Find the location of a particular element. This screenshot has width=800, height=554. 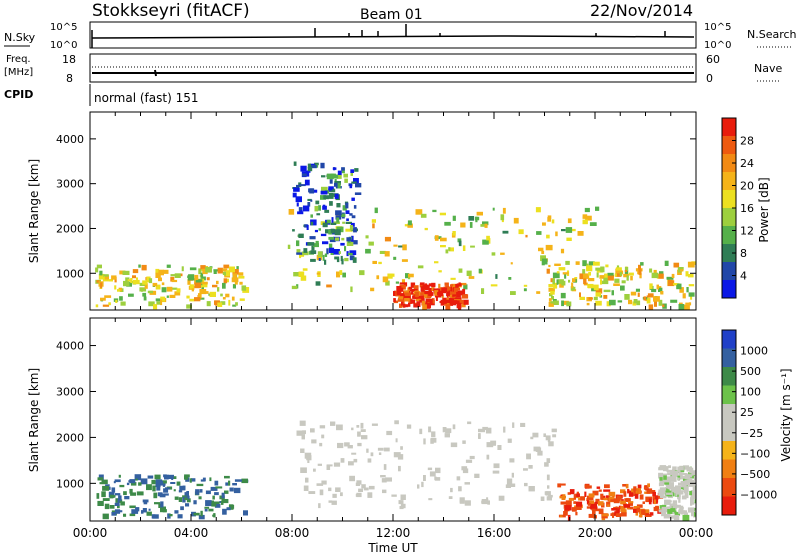

nsky-trace is located at coordinates (393, 37).